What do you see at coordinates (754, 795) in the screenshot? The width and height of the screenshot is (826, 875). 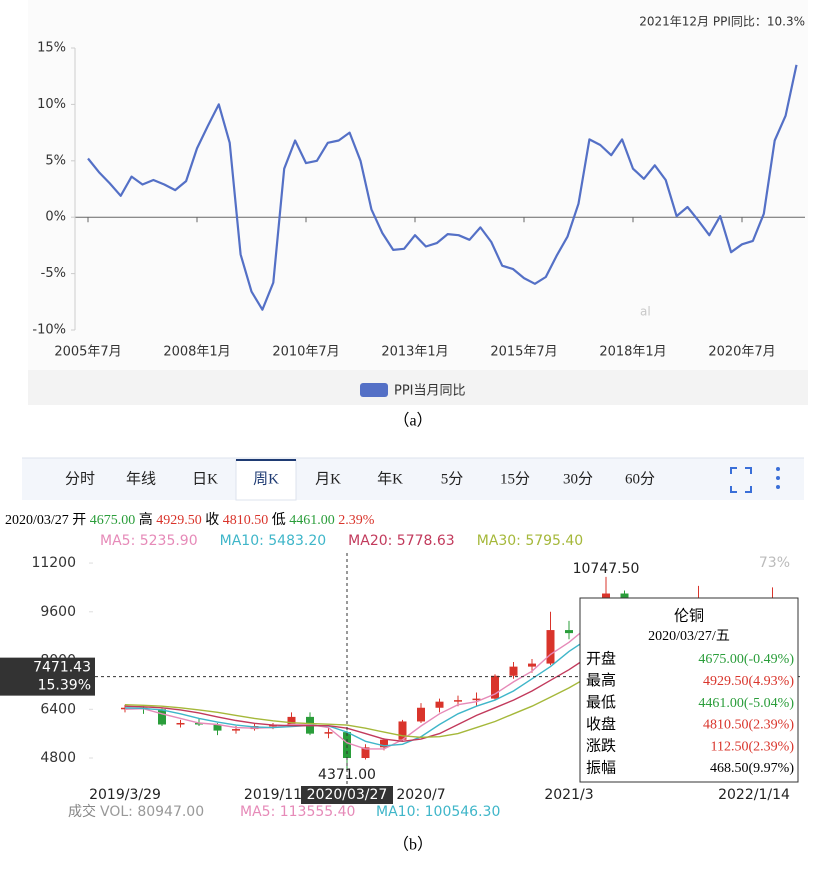 I see `x-tick-label: 2022/1/14` at bounding box center [754, 795].